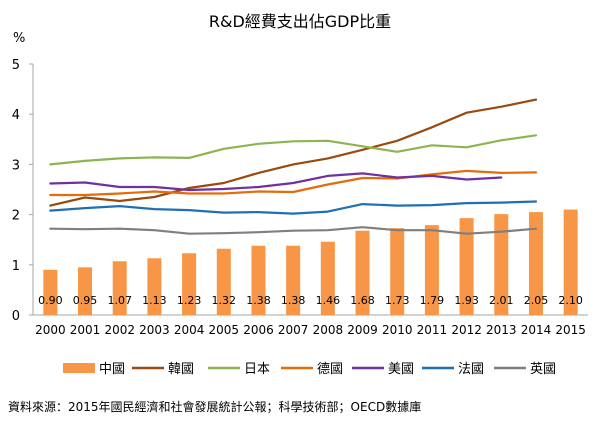 The image size is (600, 423). I want to click on bar-value-label: 1.79, so click(432, 300).